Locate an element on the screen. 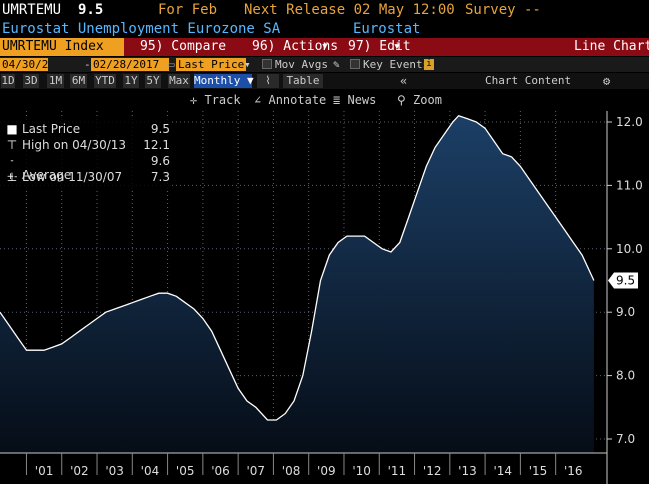  magnifier-icon: ⚲ is located at coordinates (401, 100).